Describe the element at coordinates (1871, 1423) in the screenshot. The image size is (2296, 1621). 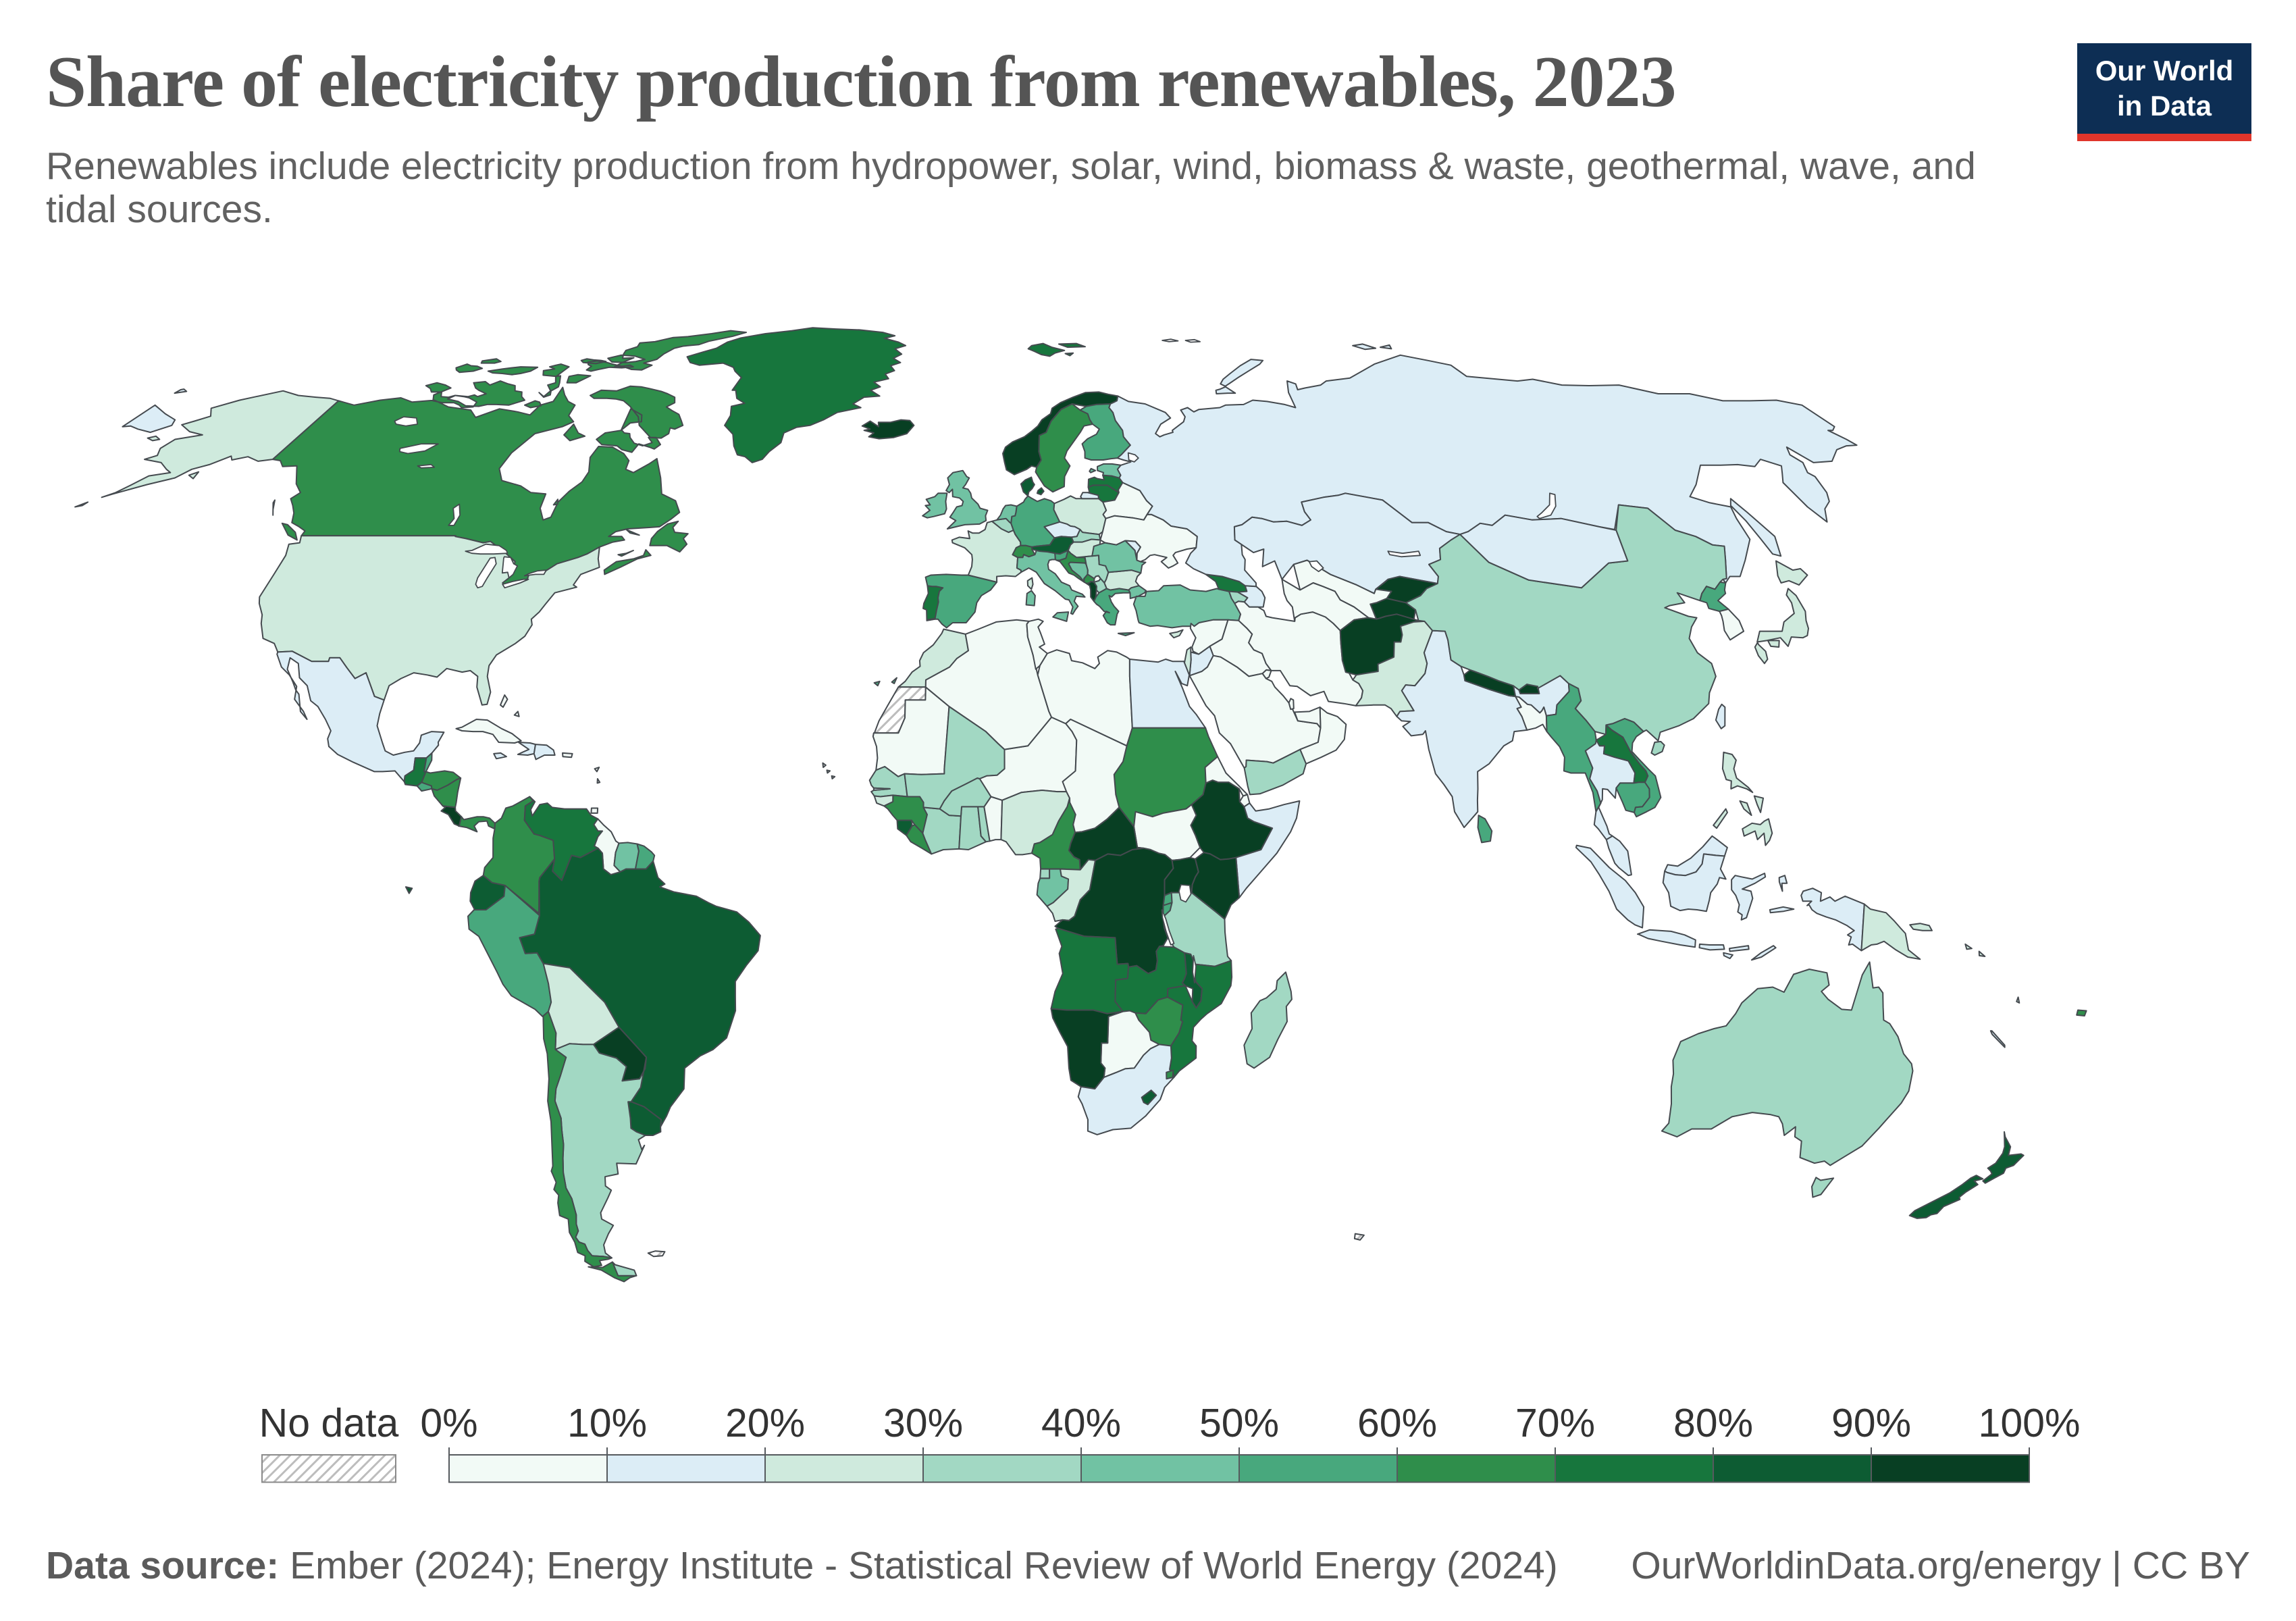
I see `svg-text: 90%` at that location.